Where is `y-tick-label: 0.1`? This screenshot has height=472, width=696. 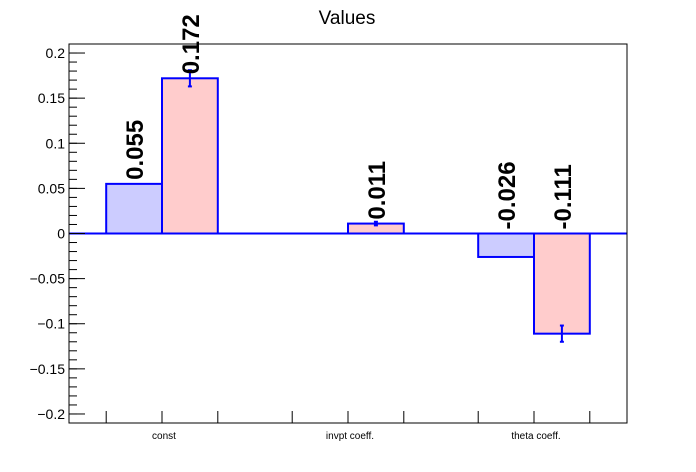
y-tick-label: 0.1 is located at coordinates (56, 143).